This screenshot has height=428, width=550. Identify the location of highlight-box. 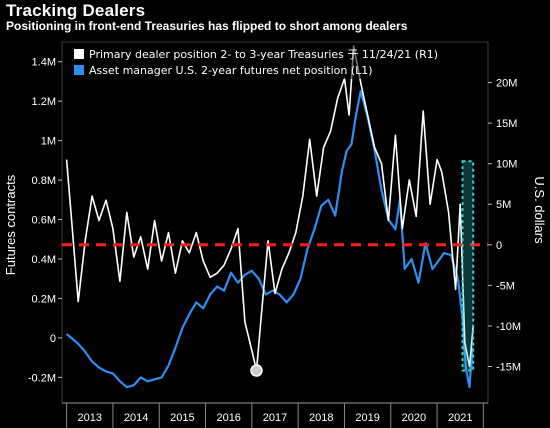
(468, 266).